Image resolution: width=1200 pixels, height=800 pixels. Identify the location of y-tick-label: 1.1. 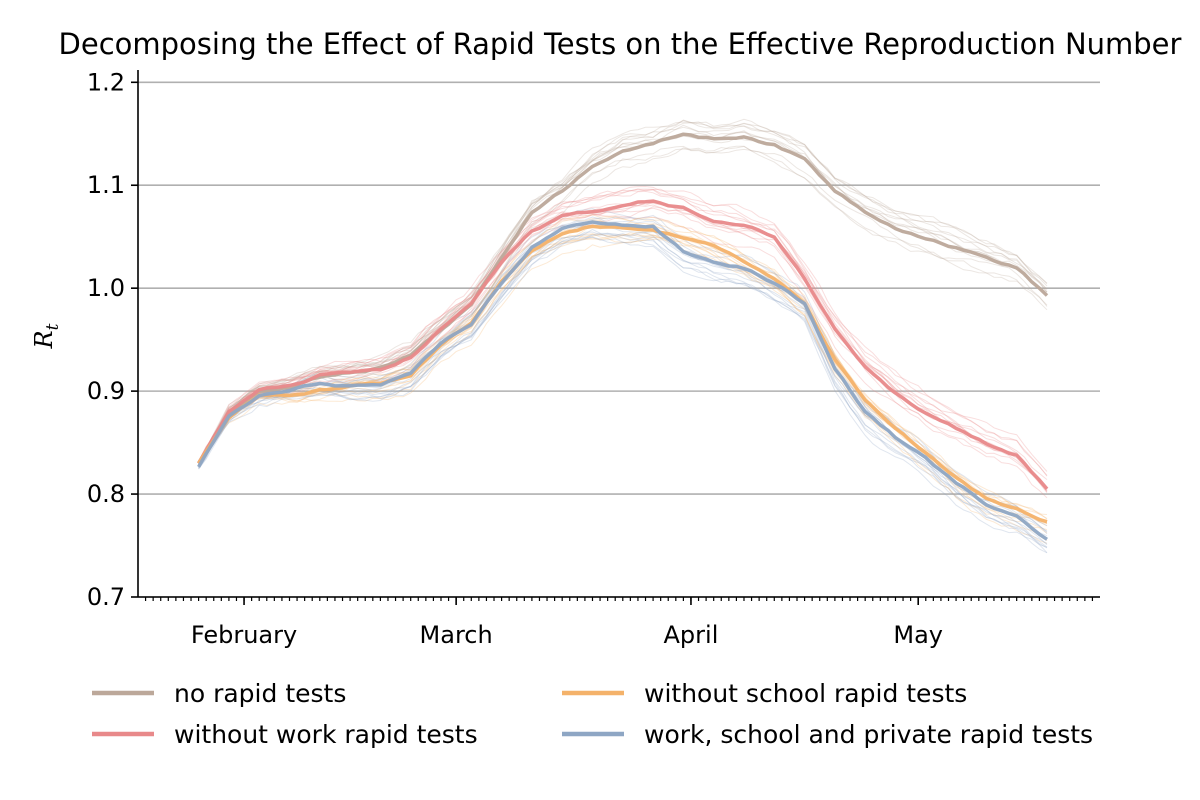
(106, 185).